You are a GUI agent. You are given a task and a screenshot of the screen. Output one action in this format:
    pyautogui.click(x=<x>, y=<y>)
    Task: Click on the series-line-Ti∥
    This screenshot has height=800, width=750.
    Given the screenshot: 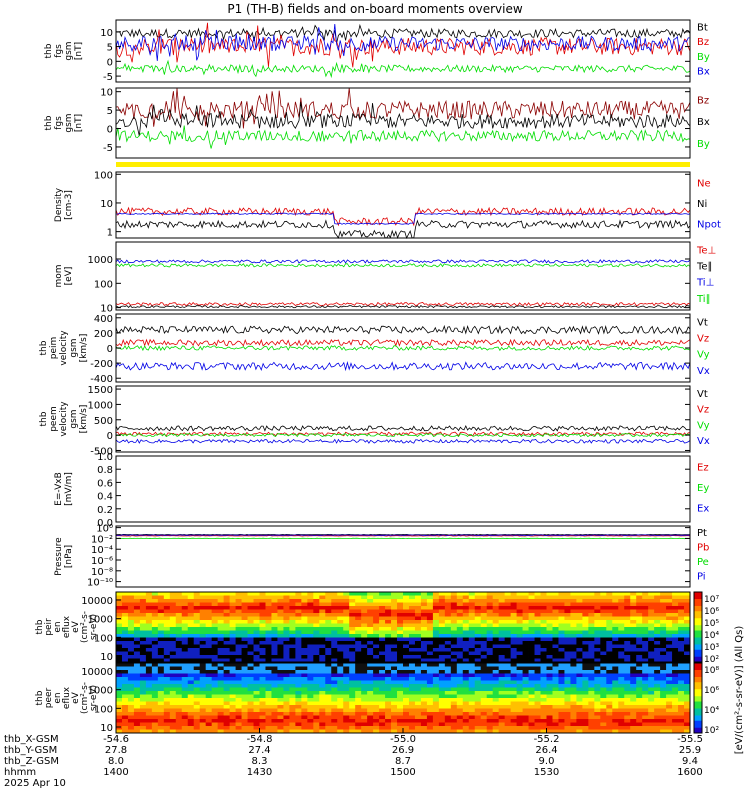 What is the action you would take?
    pyautogui.click(x=403, y=265)
    